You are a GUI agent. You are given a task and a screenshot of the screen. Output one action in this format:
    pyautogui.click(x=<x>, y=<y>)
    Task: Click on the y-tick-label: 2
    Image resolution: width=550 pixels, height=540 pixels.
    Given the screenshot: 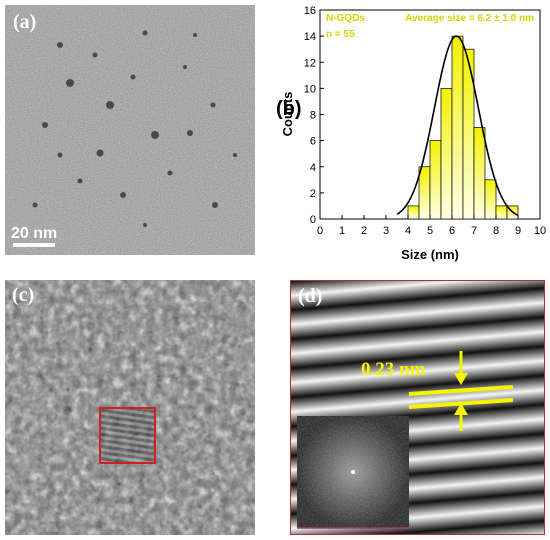 What is the action you would take?
    pyautogui.click(x=313, y=194)
    